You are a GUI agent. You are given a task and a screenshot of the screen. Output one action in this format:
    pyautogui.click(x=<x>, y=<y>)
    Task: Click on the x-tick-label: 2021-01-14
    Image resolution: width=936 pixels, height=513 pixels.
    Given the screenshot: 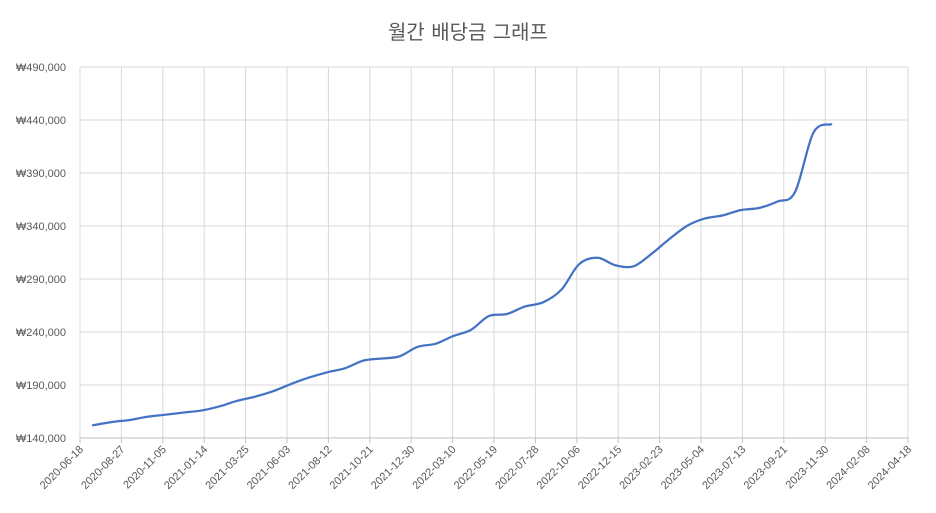 What is the action you would take?
    pyautogui.click(x=186, y=468)
    